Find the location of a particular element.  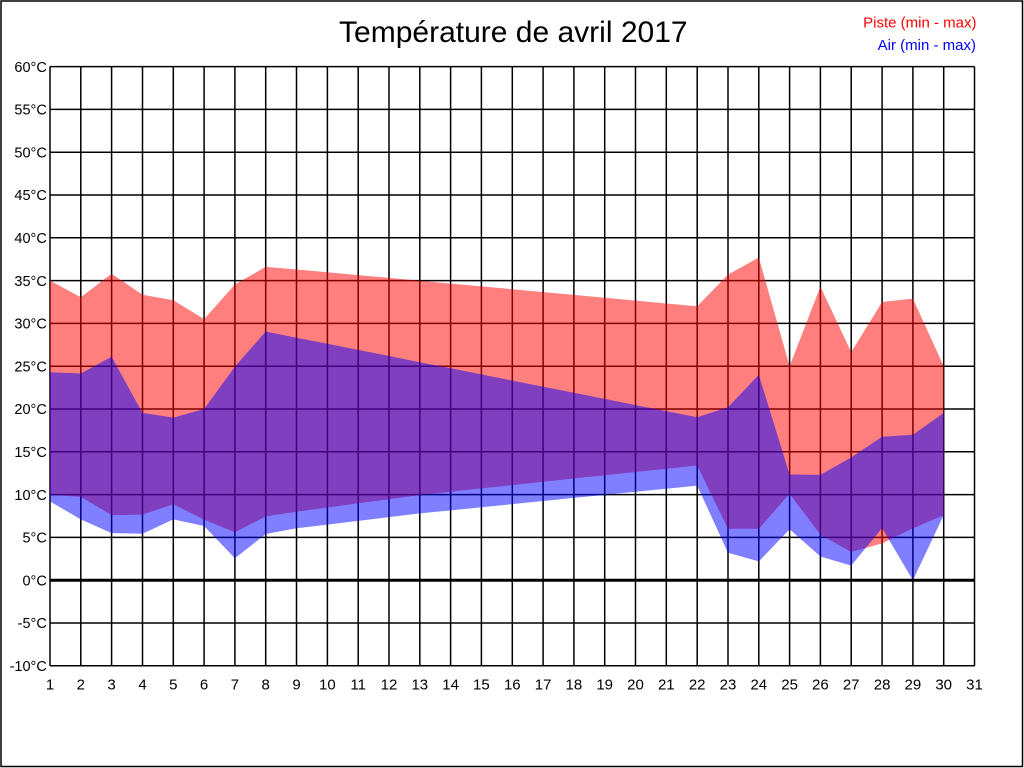

svg-text: 1 is located at coordinates (50, 685).